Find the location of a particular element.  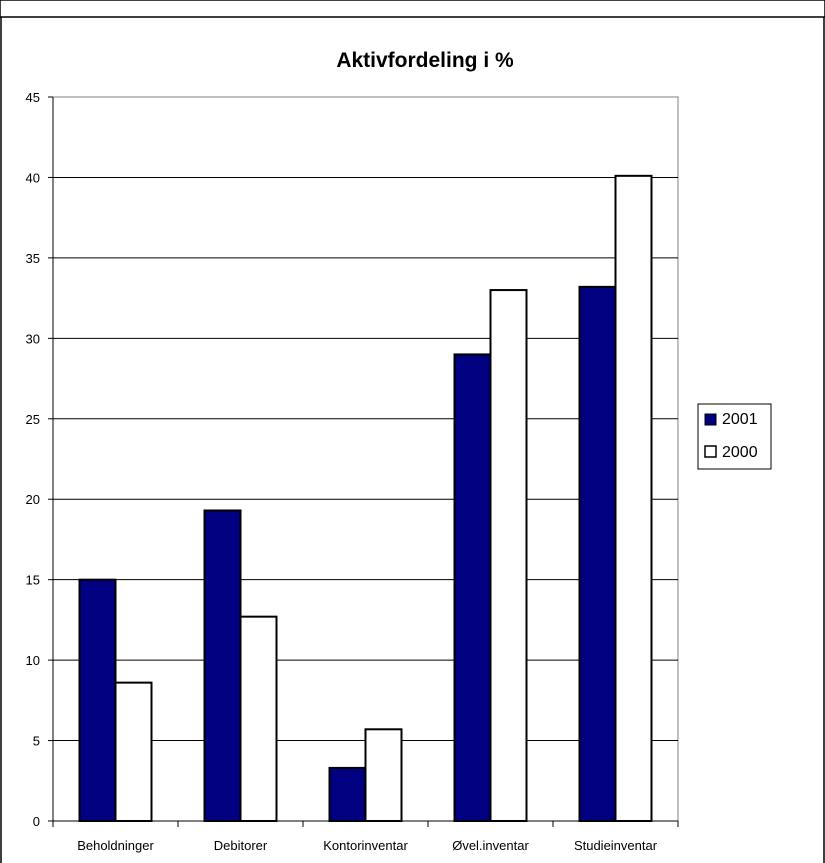

x-tick-label: Kontorinventar is located at coordinates (365, 845).